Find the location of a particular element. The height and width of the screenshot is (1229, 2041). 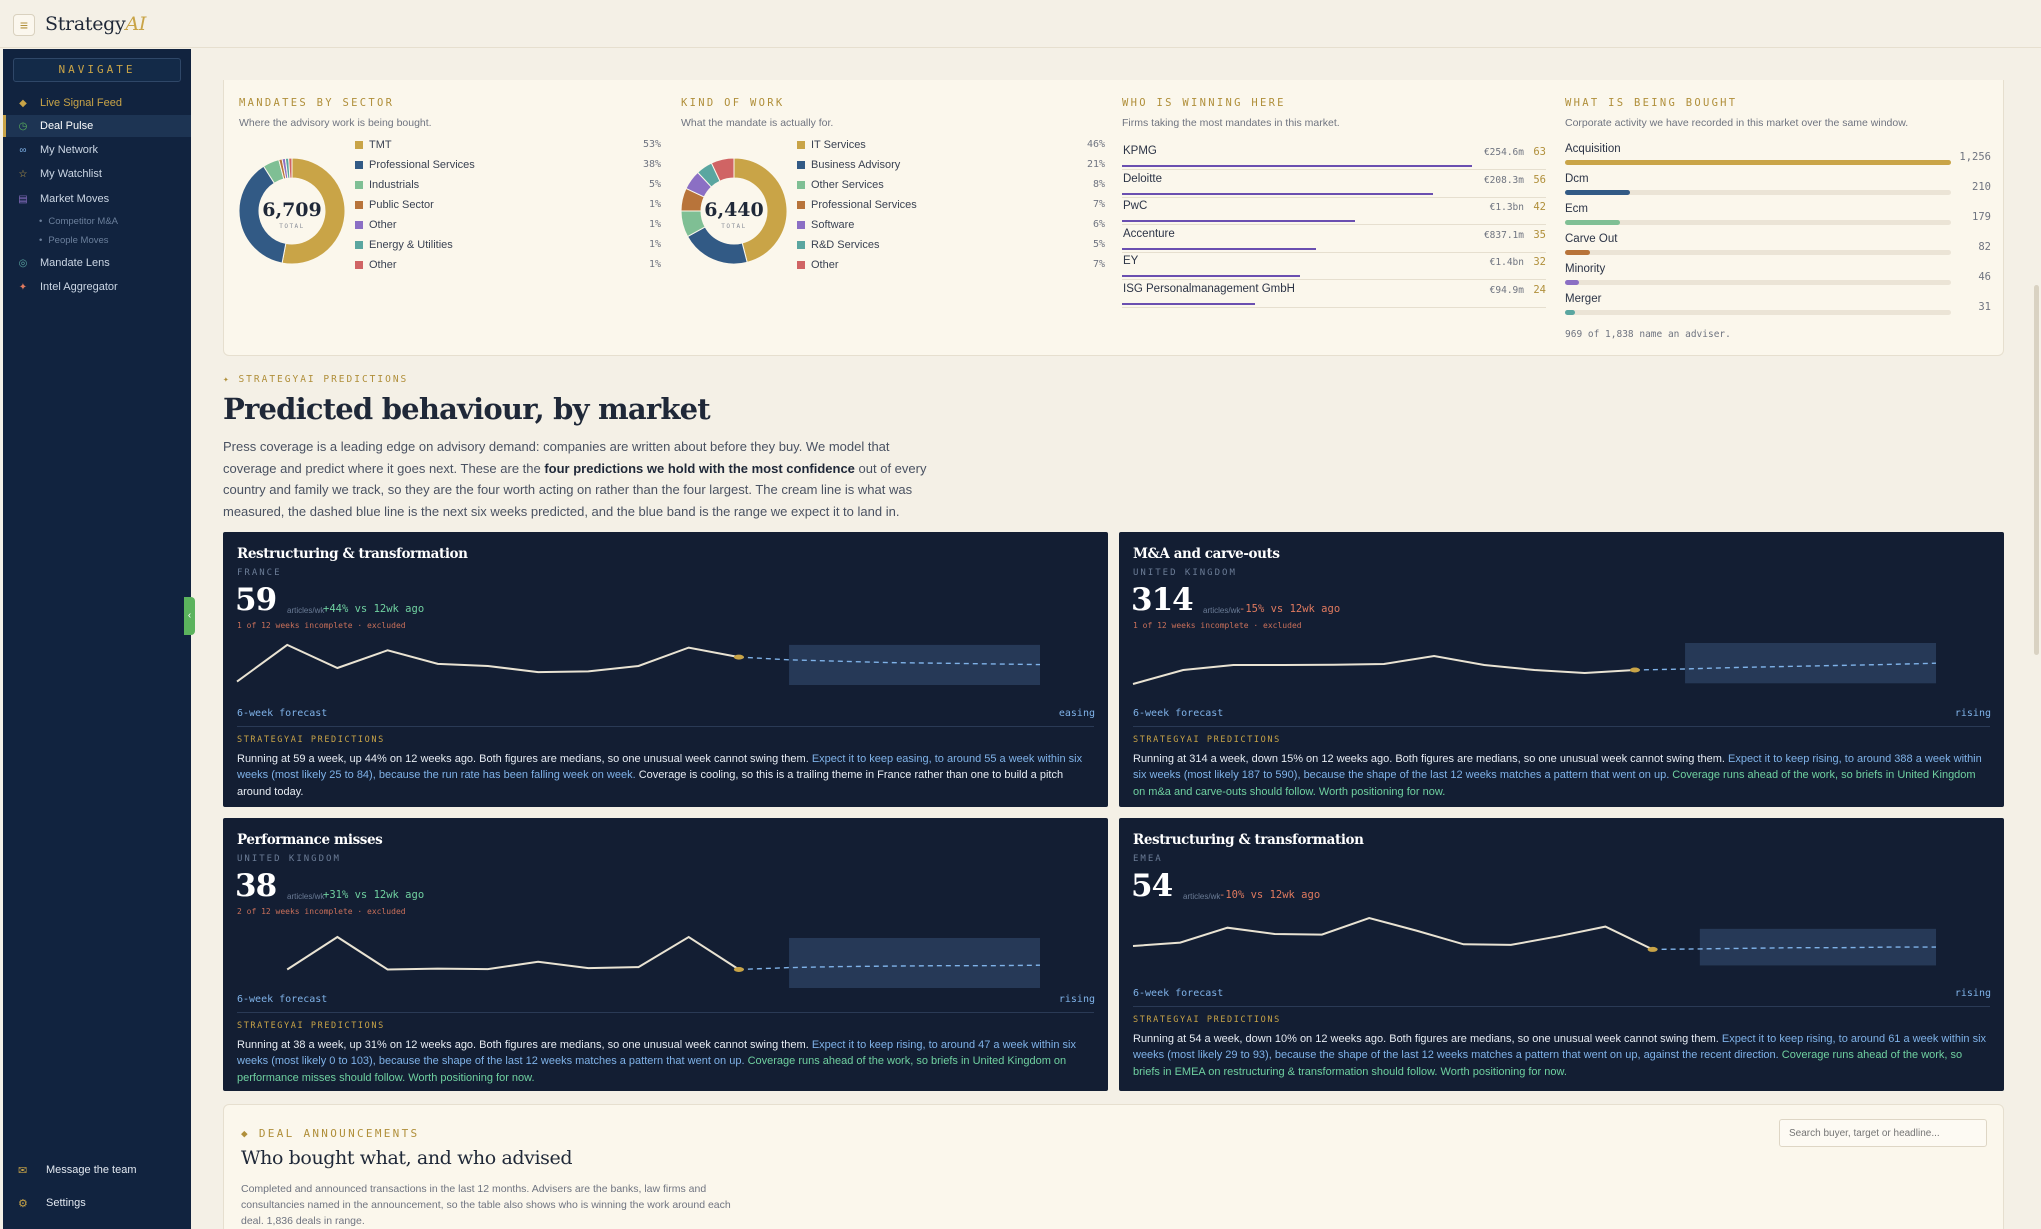

sector-legend-pct: 38% is located at coordinates (651, 164).